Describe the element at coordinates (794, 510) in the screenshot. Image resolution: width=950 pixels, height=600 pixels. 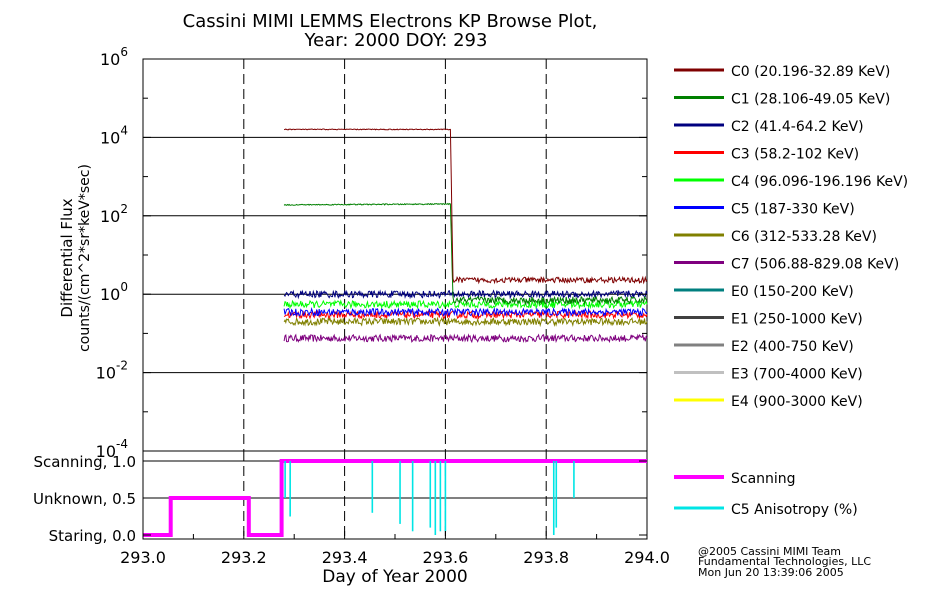
I see `legend-label: C5 Anisotropy (%)` at that location.